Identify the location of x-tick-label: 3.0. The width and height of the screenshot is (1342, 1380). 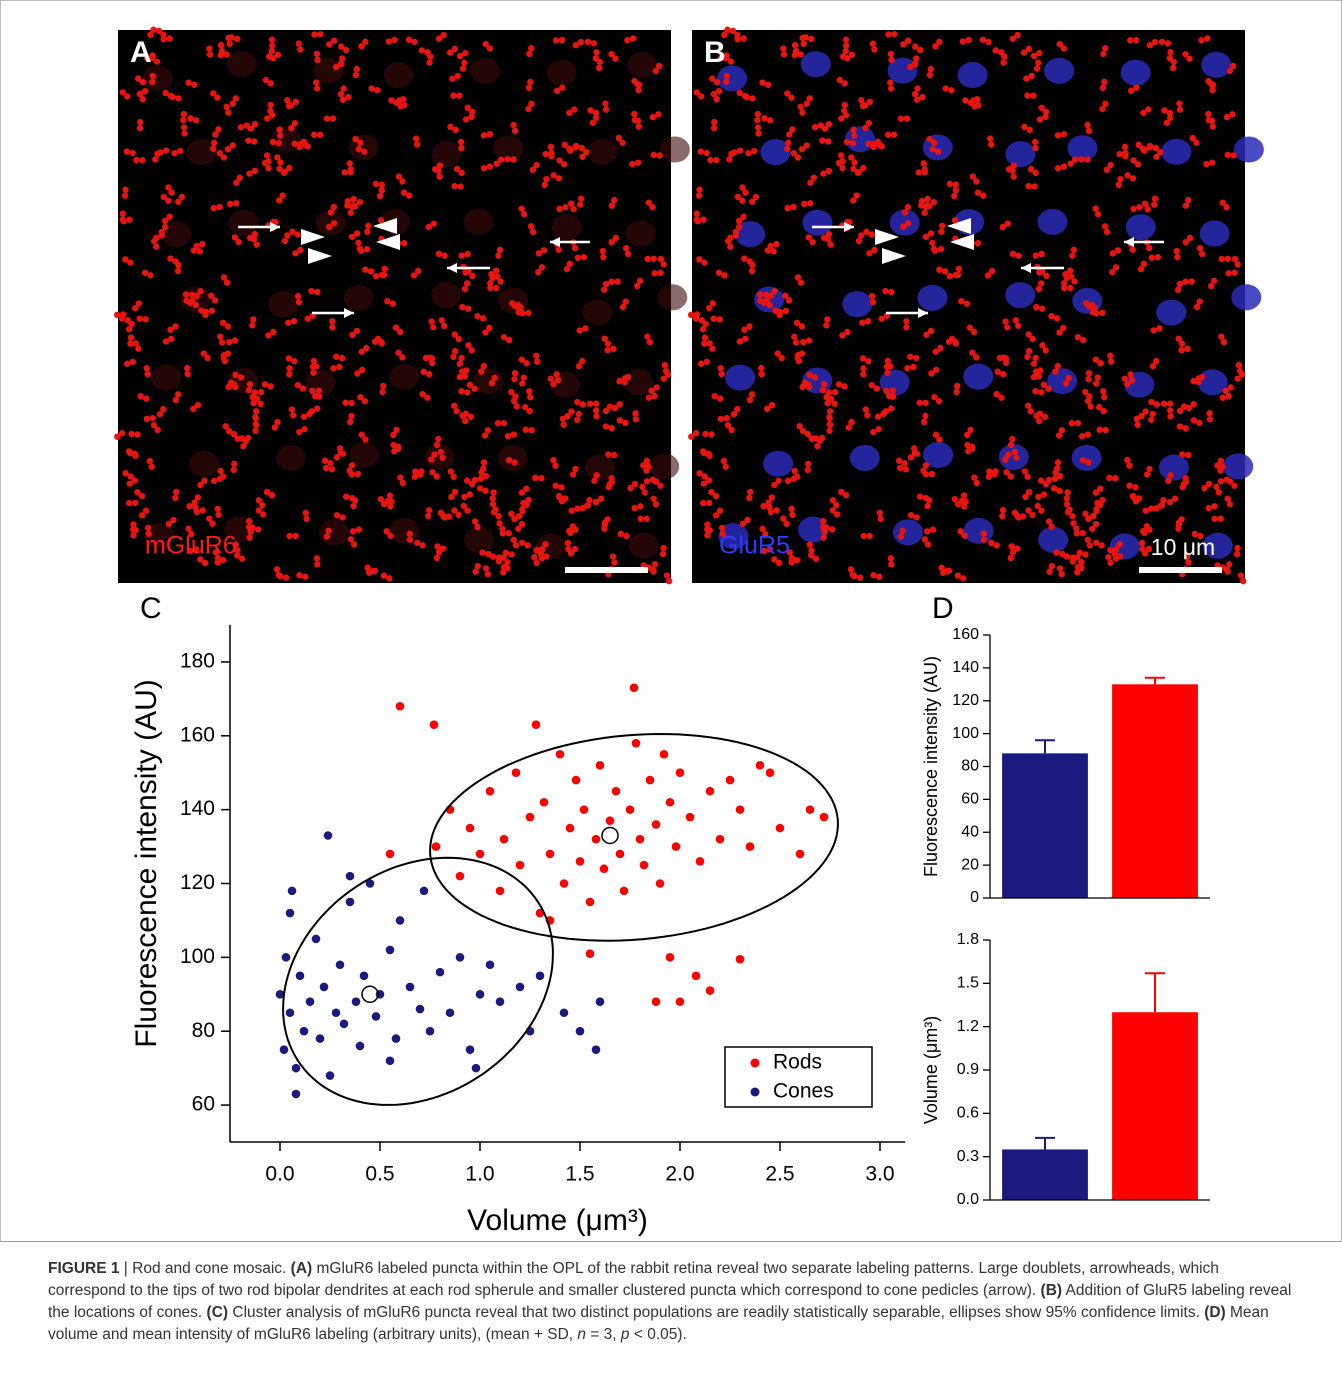
(879, 1174).